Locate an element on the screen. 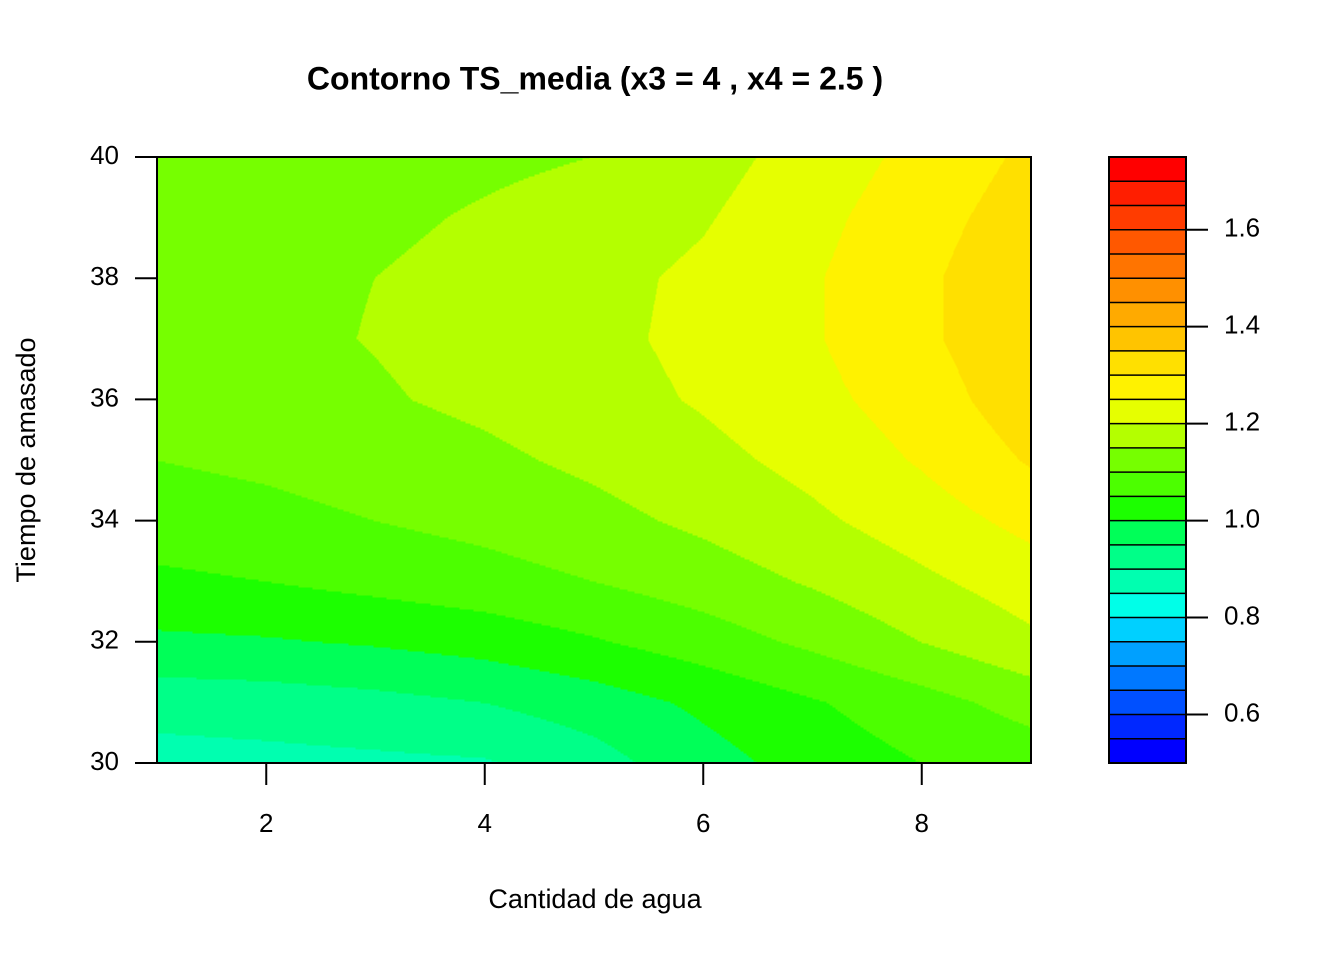 The width and height of the screenshot is (1344, 960). y-tick-label: 36 is located at coordinates (104, 397).